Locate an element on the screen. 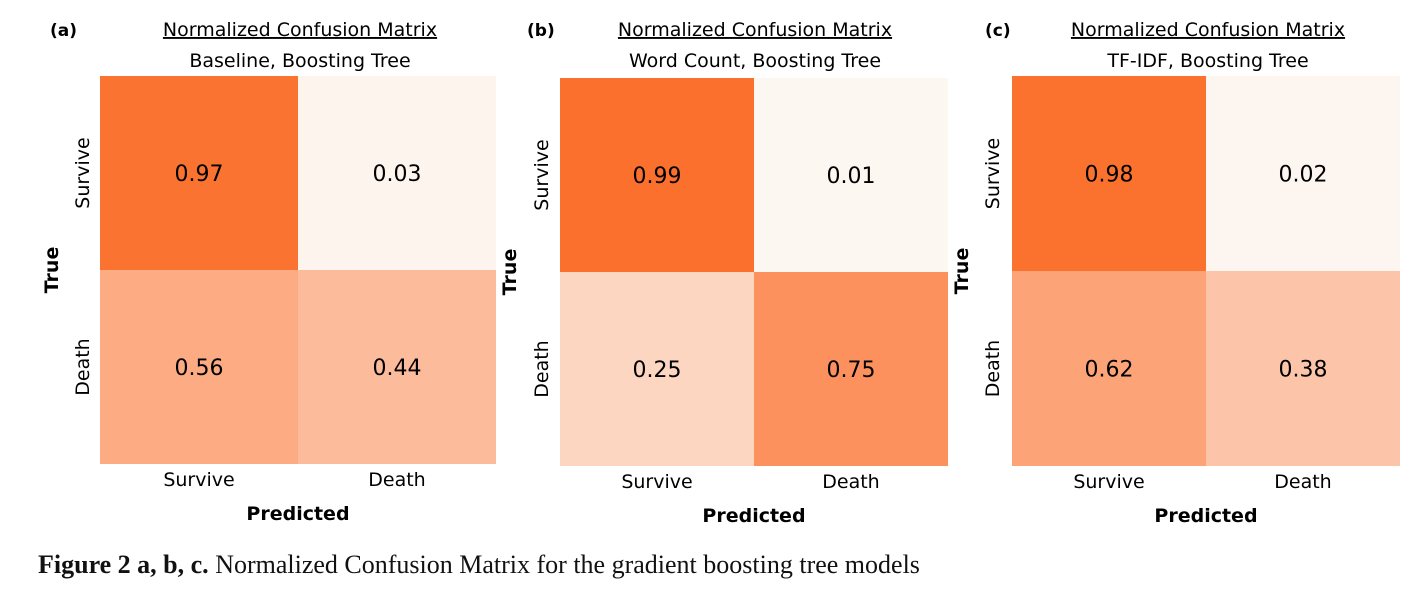 The image size is (1413, 590). panel-3-cell-label-0-1: 0.02 is located at coordinates (1303, 175).